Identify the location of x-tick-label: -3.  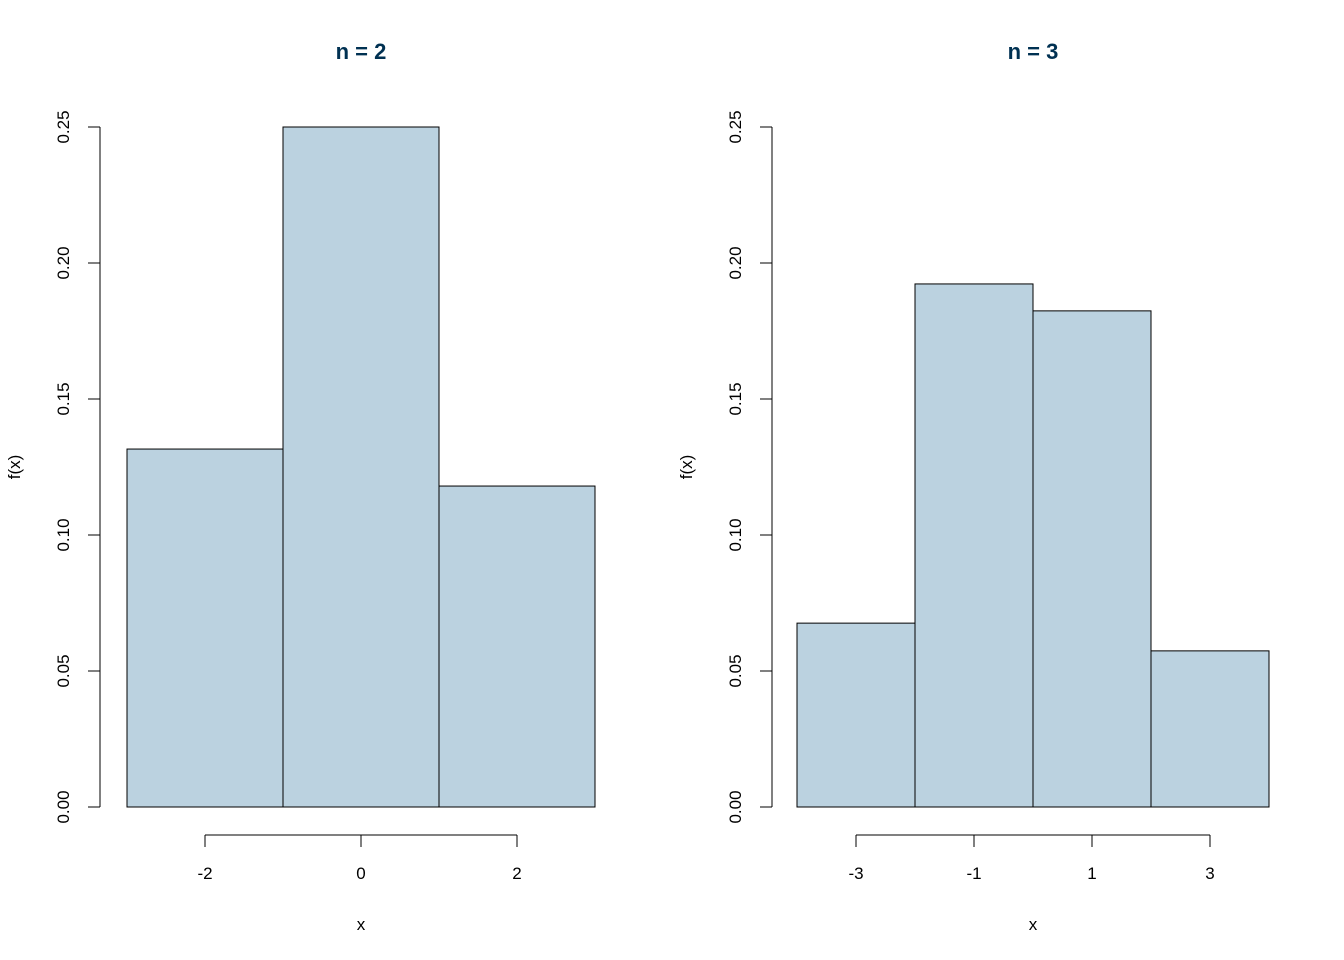
(855, 873).